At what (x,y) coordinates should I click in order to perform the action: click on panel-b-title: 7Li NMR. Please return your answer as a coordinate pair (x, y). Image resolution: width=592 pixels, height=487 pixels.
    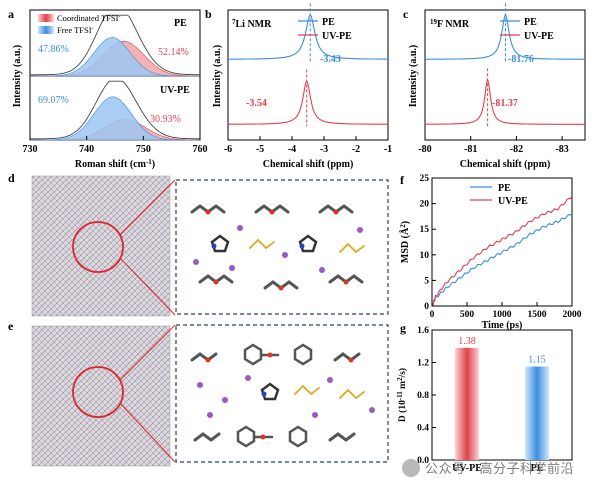
    Looking at the image, I should click on (252, 24).